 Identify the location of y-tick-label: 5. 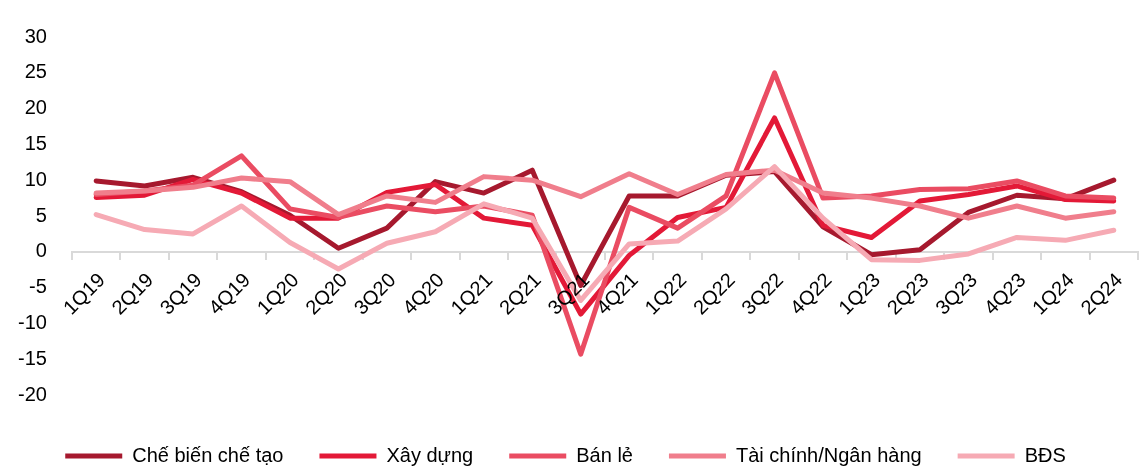
(41, 214).